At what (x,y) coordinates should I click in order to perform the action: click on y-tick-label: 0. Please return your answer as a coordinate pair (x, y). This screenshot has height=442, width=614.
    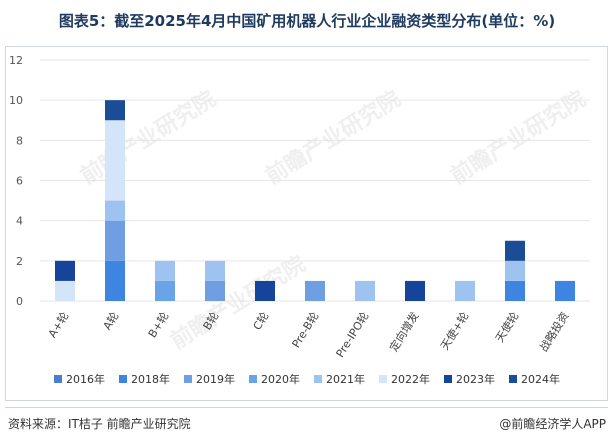
    Looking at the image, I should click on (19, 301).